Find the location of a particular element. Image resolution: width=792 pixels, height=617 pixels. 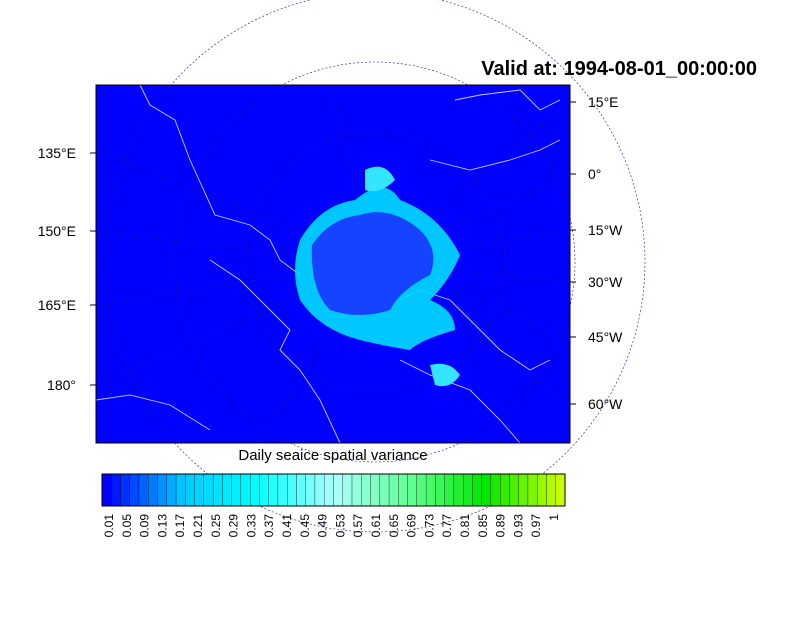

colorbar-label: 0.09 is located at coordinates (145, 526).